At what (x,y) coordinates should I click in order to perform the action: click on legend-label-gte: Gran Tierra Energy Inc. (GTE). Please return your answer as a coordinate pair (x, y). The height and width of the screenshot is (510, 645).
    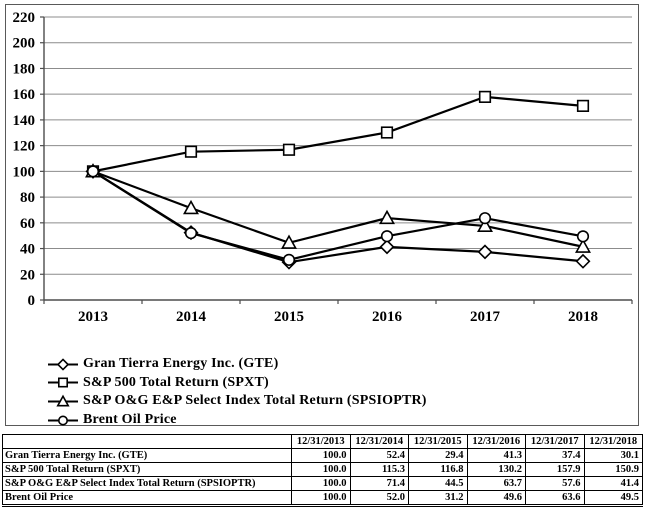
    Looking at the image, I should click on (181, 364).